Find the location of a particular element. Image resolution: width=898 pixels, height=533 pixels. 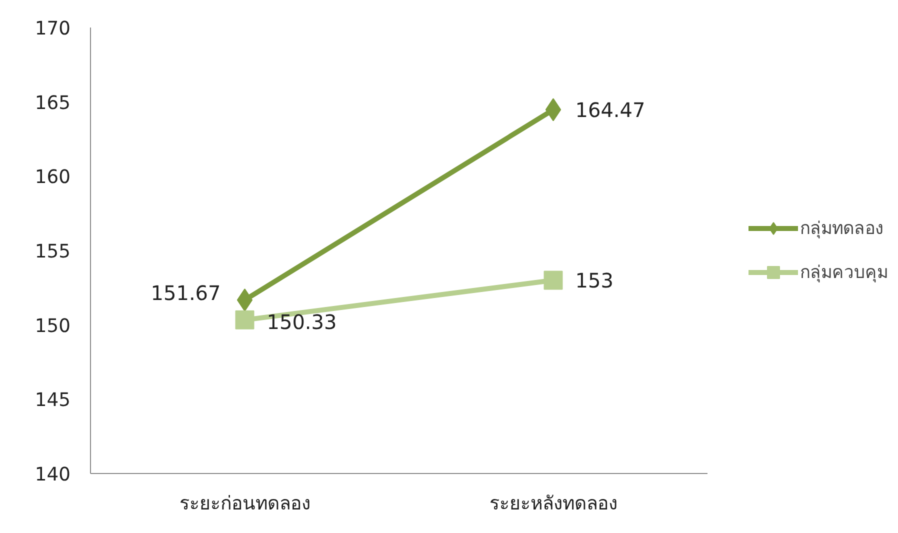

y-tick-label: 160 is located at coordinates (52, 177).